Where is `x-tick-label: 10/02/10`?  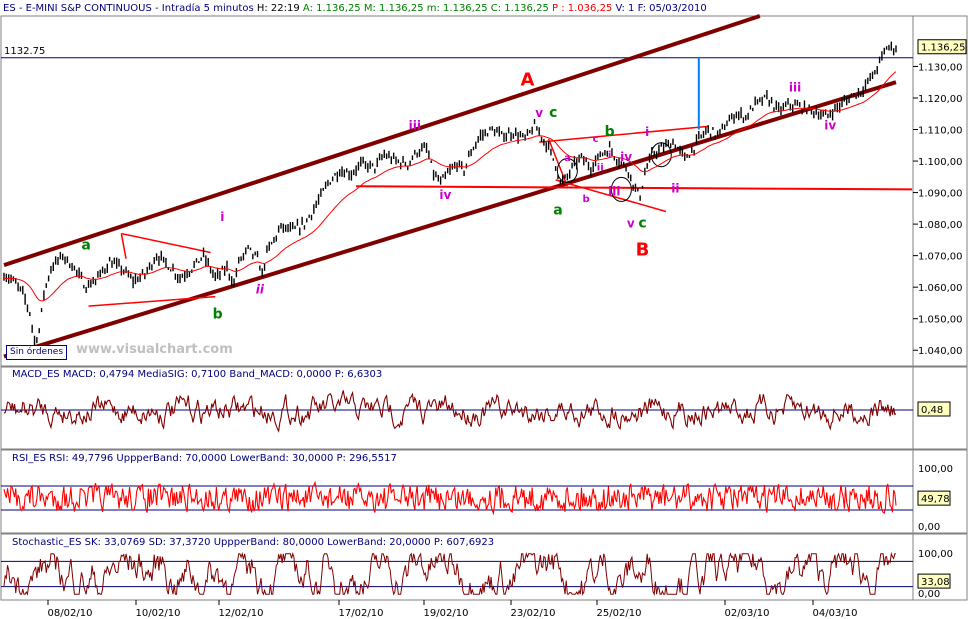
x-tick-label: 10/02/10 is located at coordinates (158, 613).